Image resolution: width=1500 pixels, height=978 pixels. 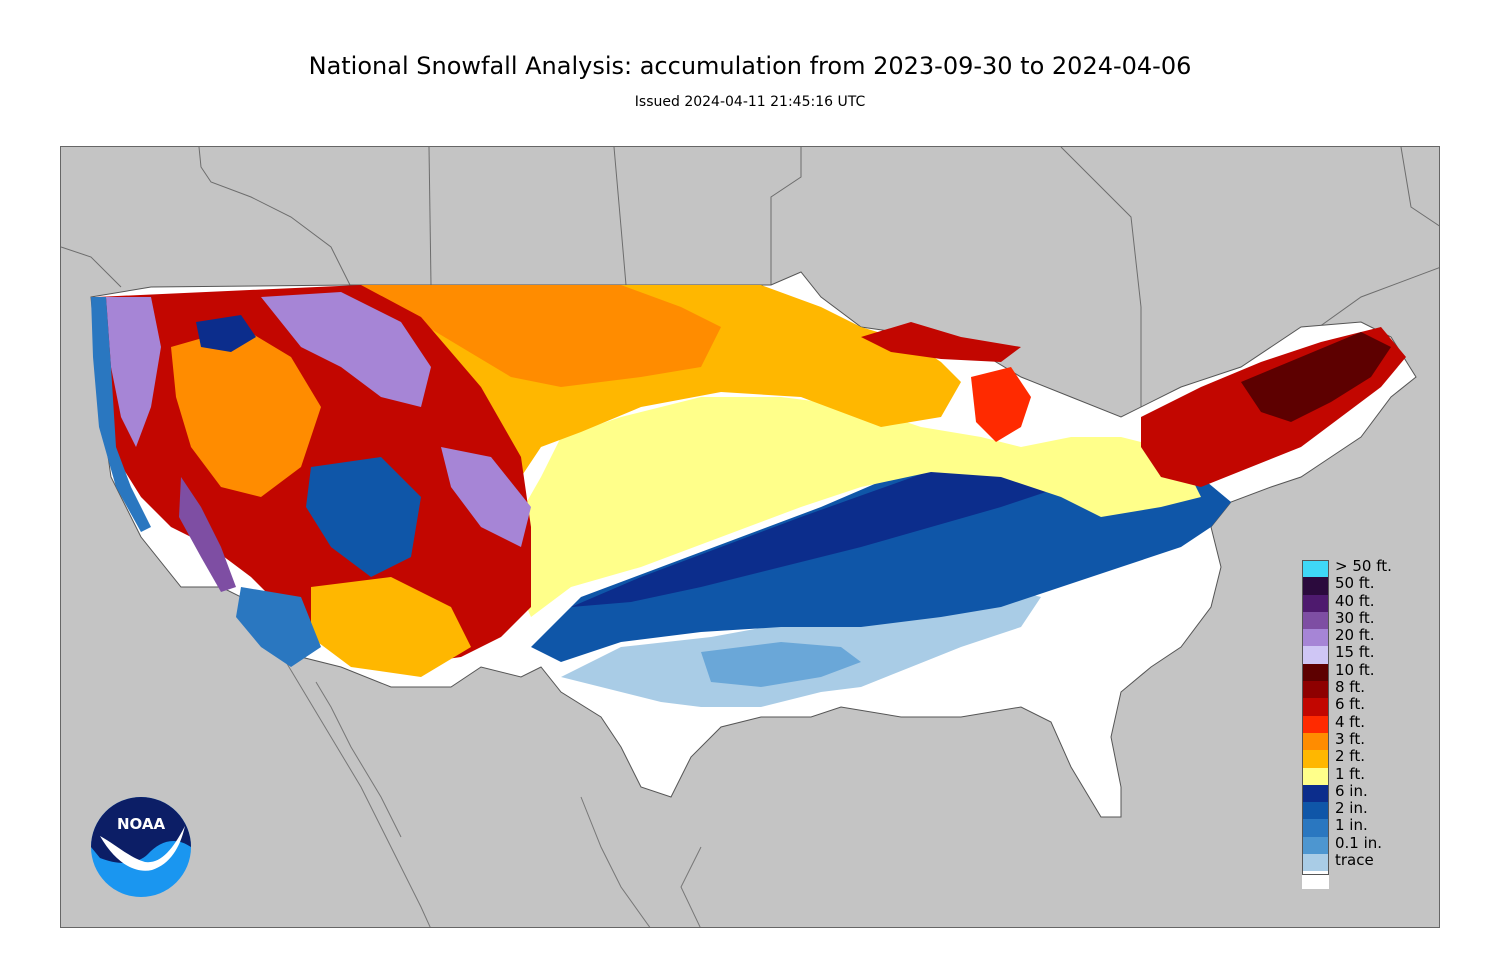 What do you see at coordinates (1350, 738) in the screenshot?
I see `legend-label: 3 ft.` at bounding box center [1350, 738].